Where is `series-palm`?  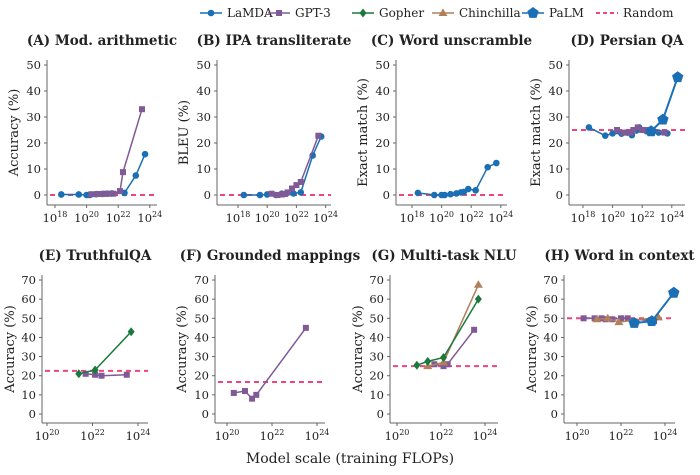
series-palm is located at coordinates (664, 104).